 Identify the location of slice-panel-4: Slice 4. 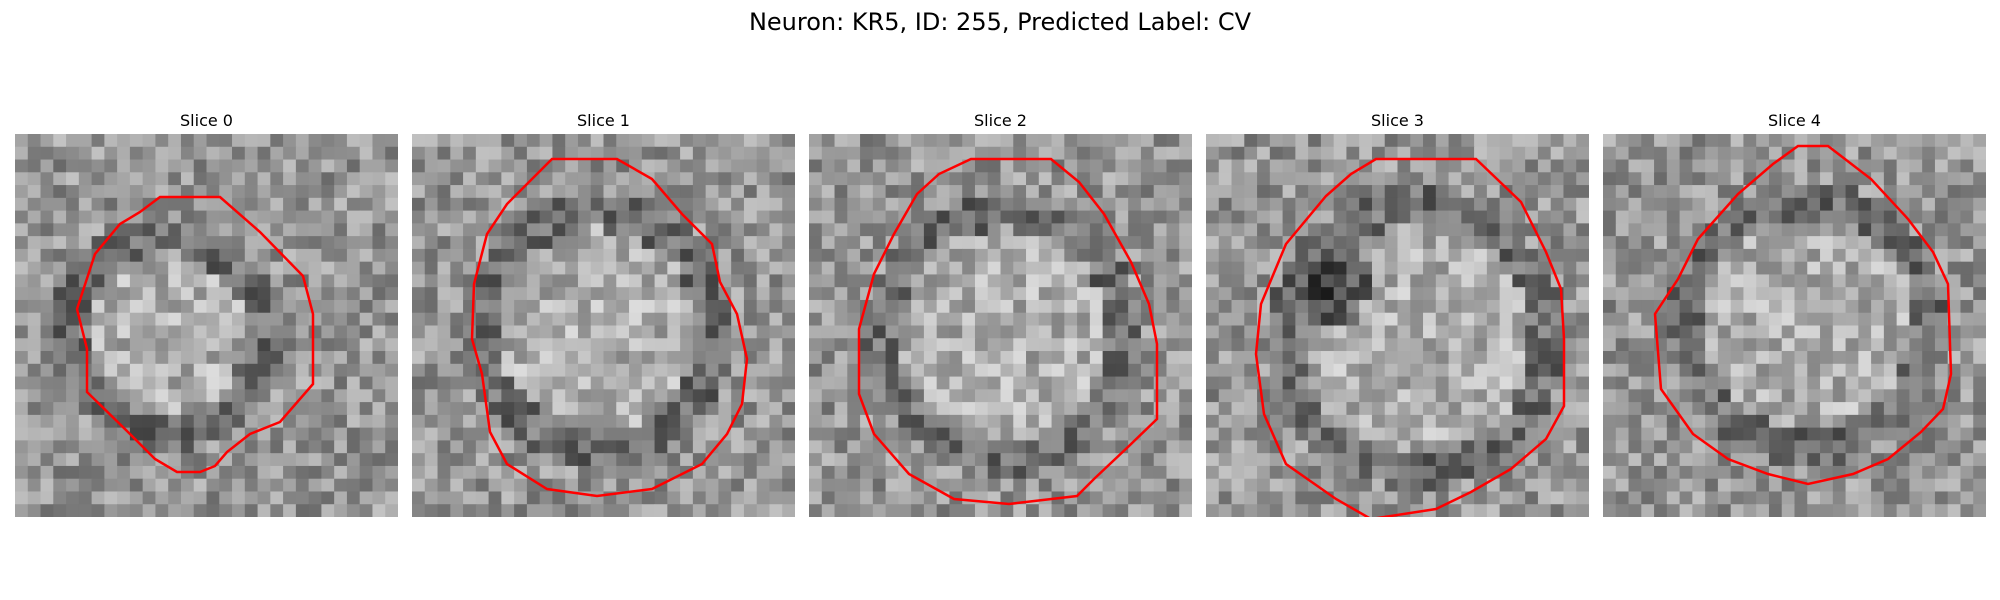
(1794, 312).